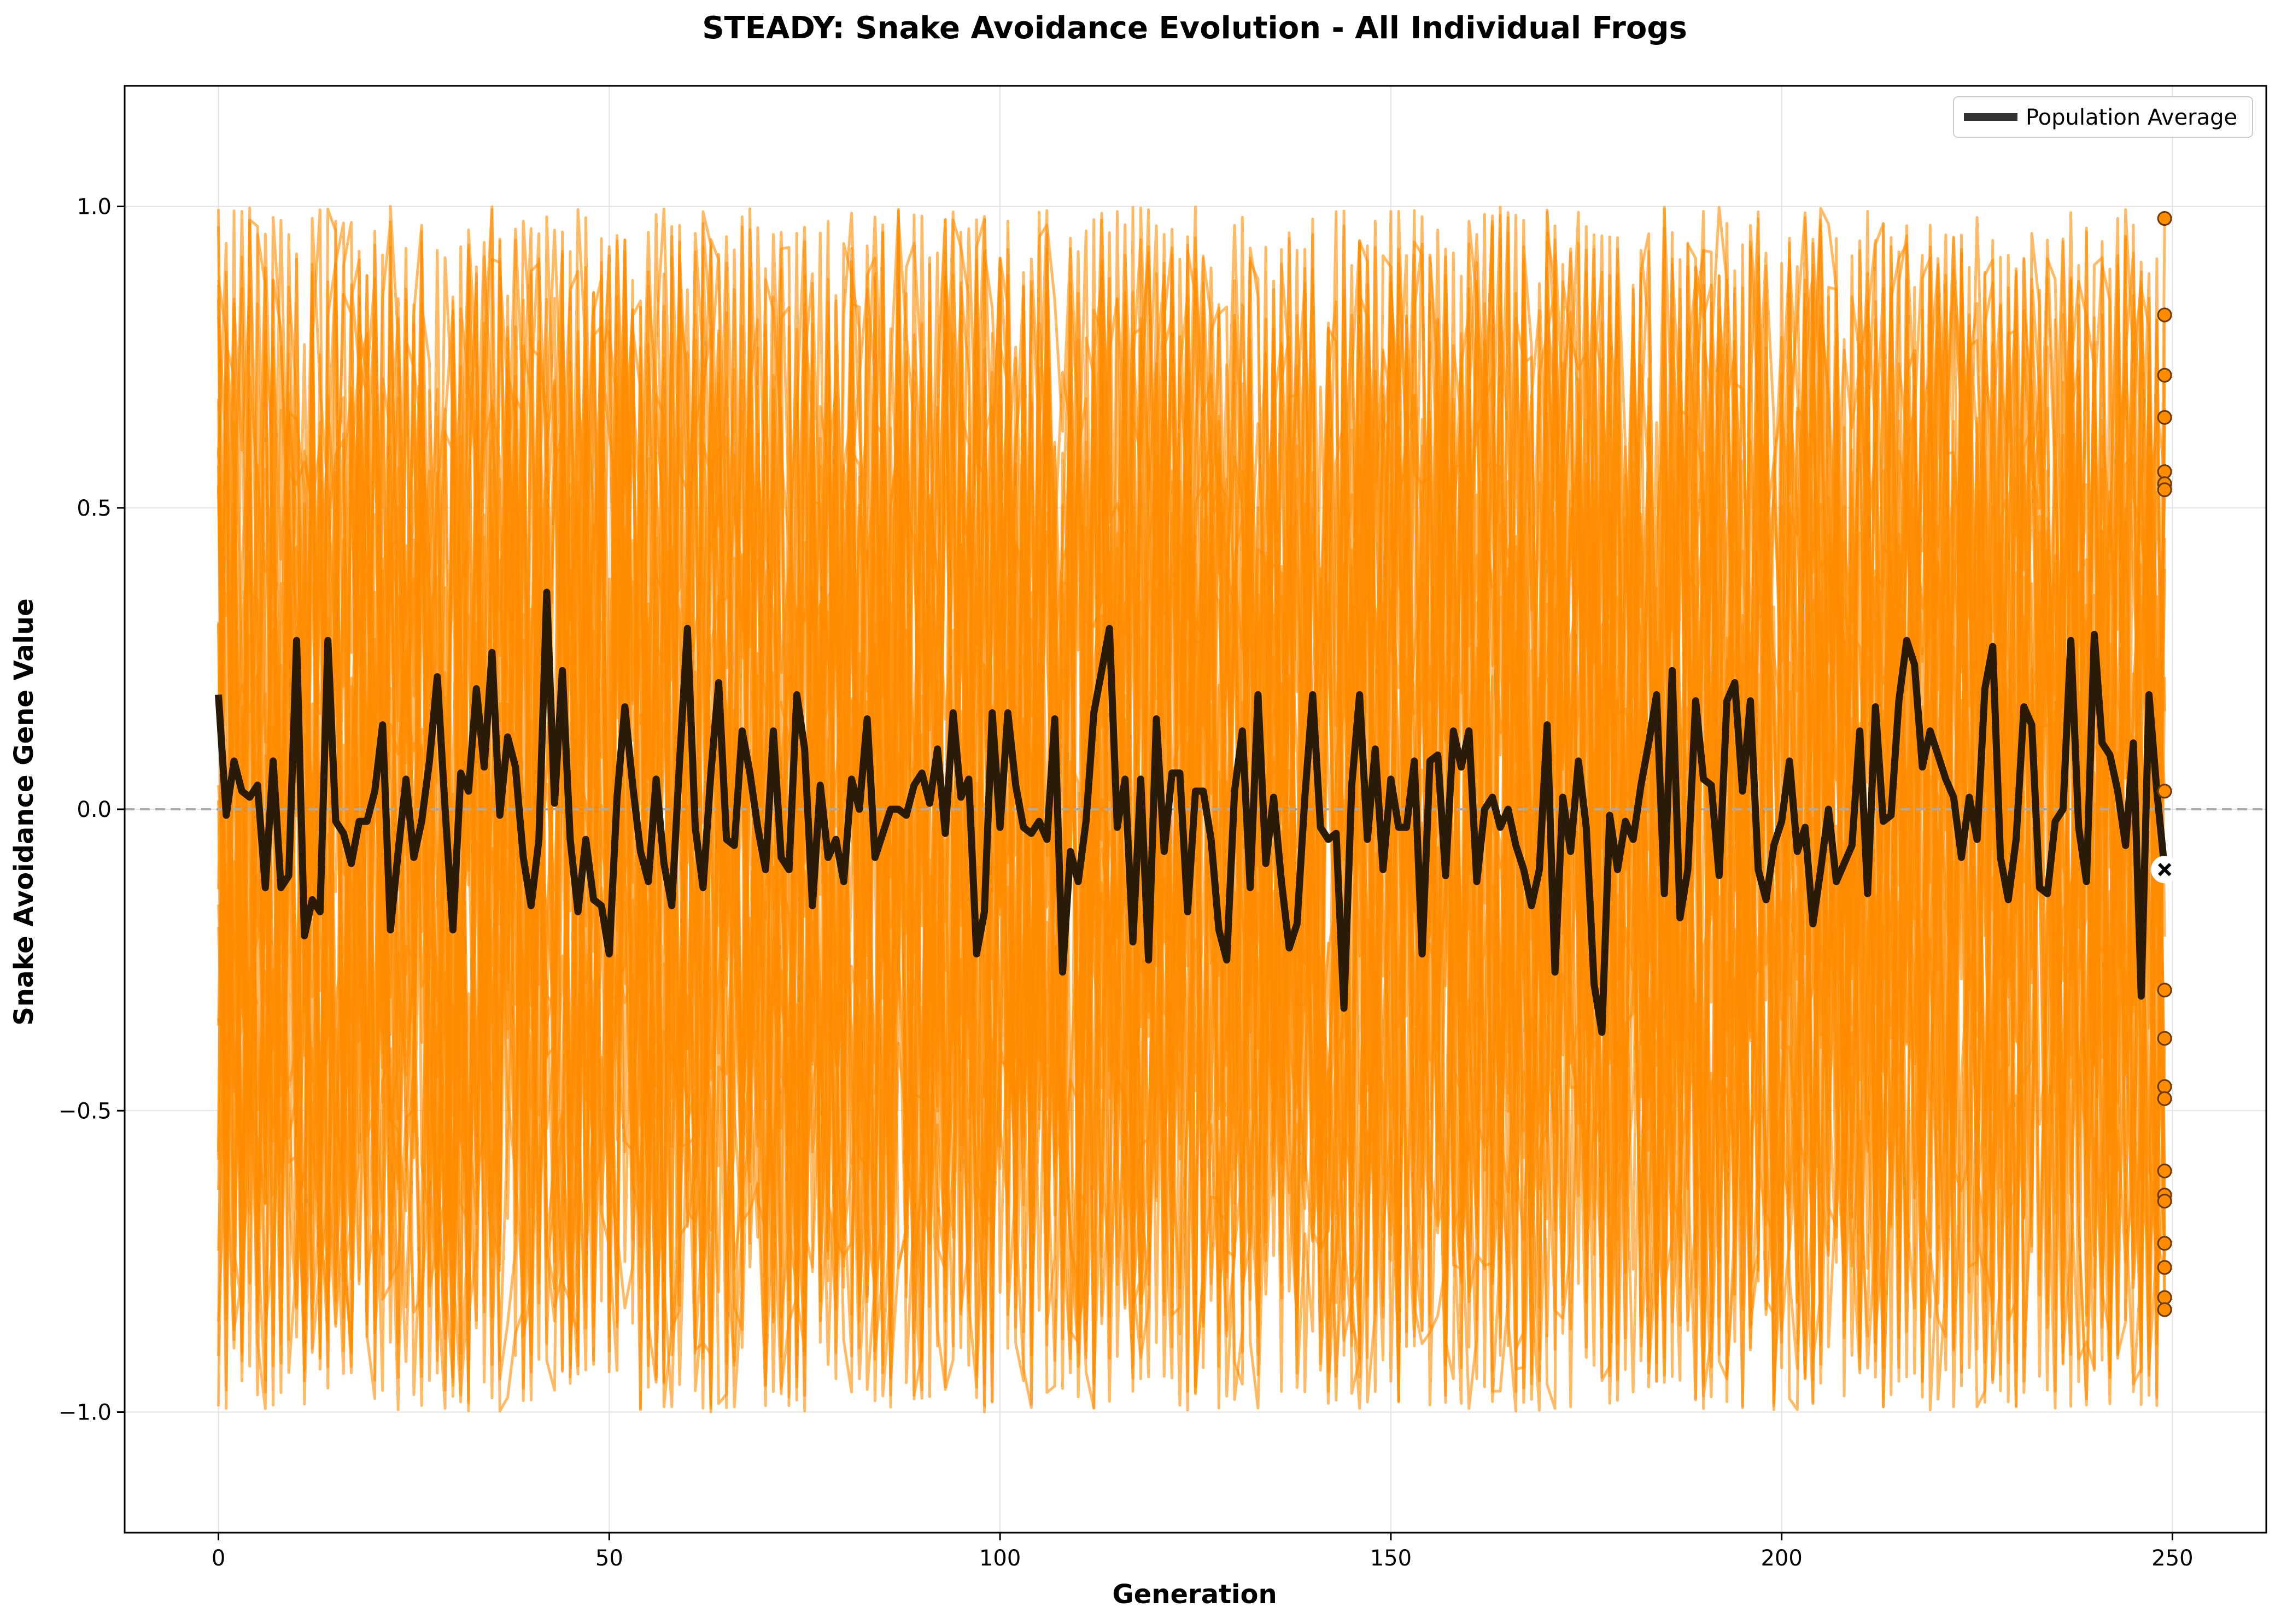 The width and height of the screenshot is (2281, 1624). I want to click on legend-box, so click(2103, 117).